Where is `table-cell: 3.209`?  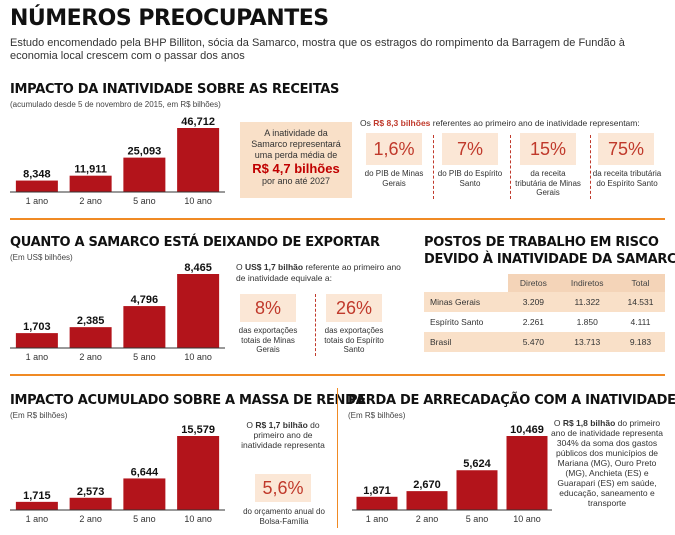 table-cell: 3.209 is located at coordinates (533, 302).